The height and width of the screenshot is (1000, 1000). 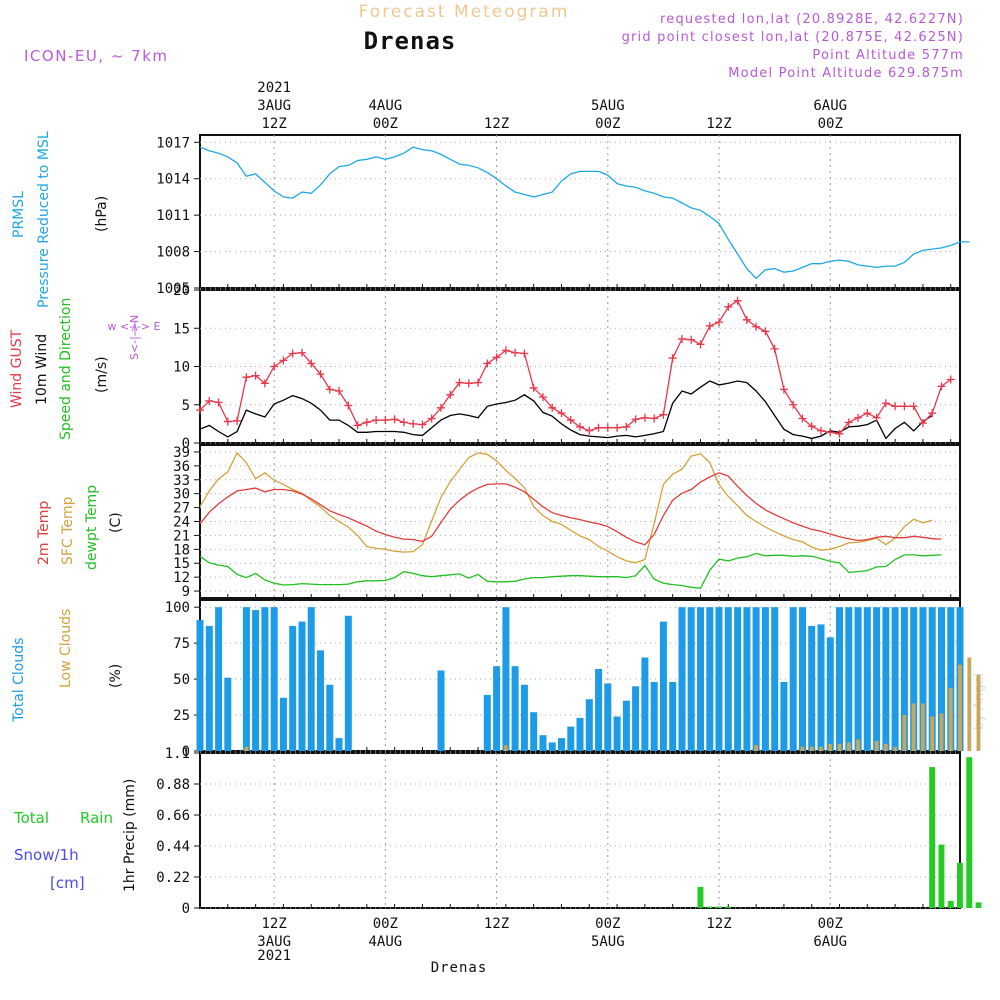 I want to click on sfc-label: SFC Temp, so click(x=68, y=530).